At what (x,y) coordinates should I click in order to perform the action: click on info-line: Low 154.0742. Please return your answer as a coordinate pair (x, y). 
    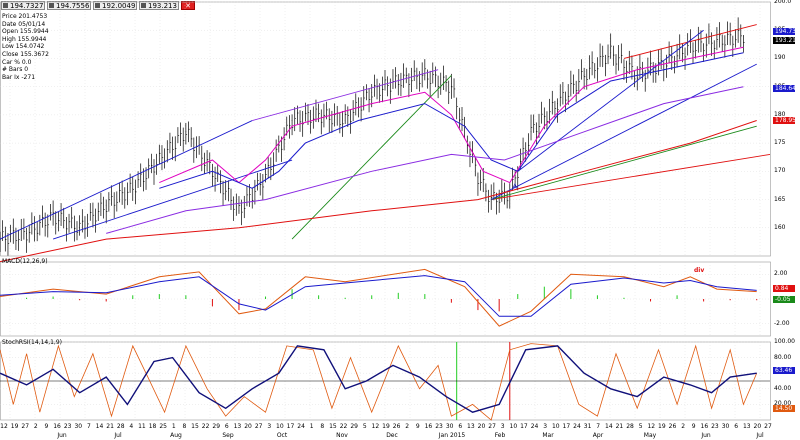
    Looking at the image, I should click on (23, 47).